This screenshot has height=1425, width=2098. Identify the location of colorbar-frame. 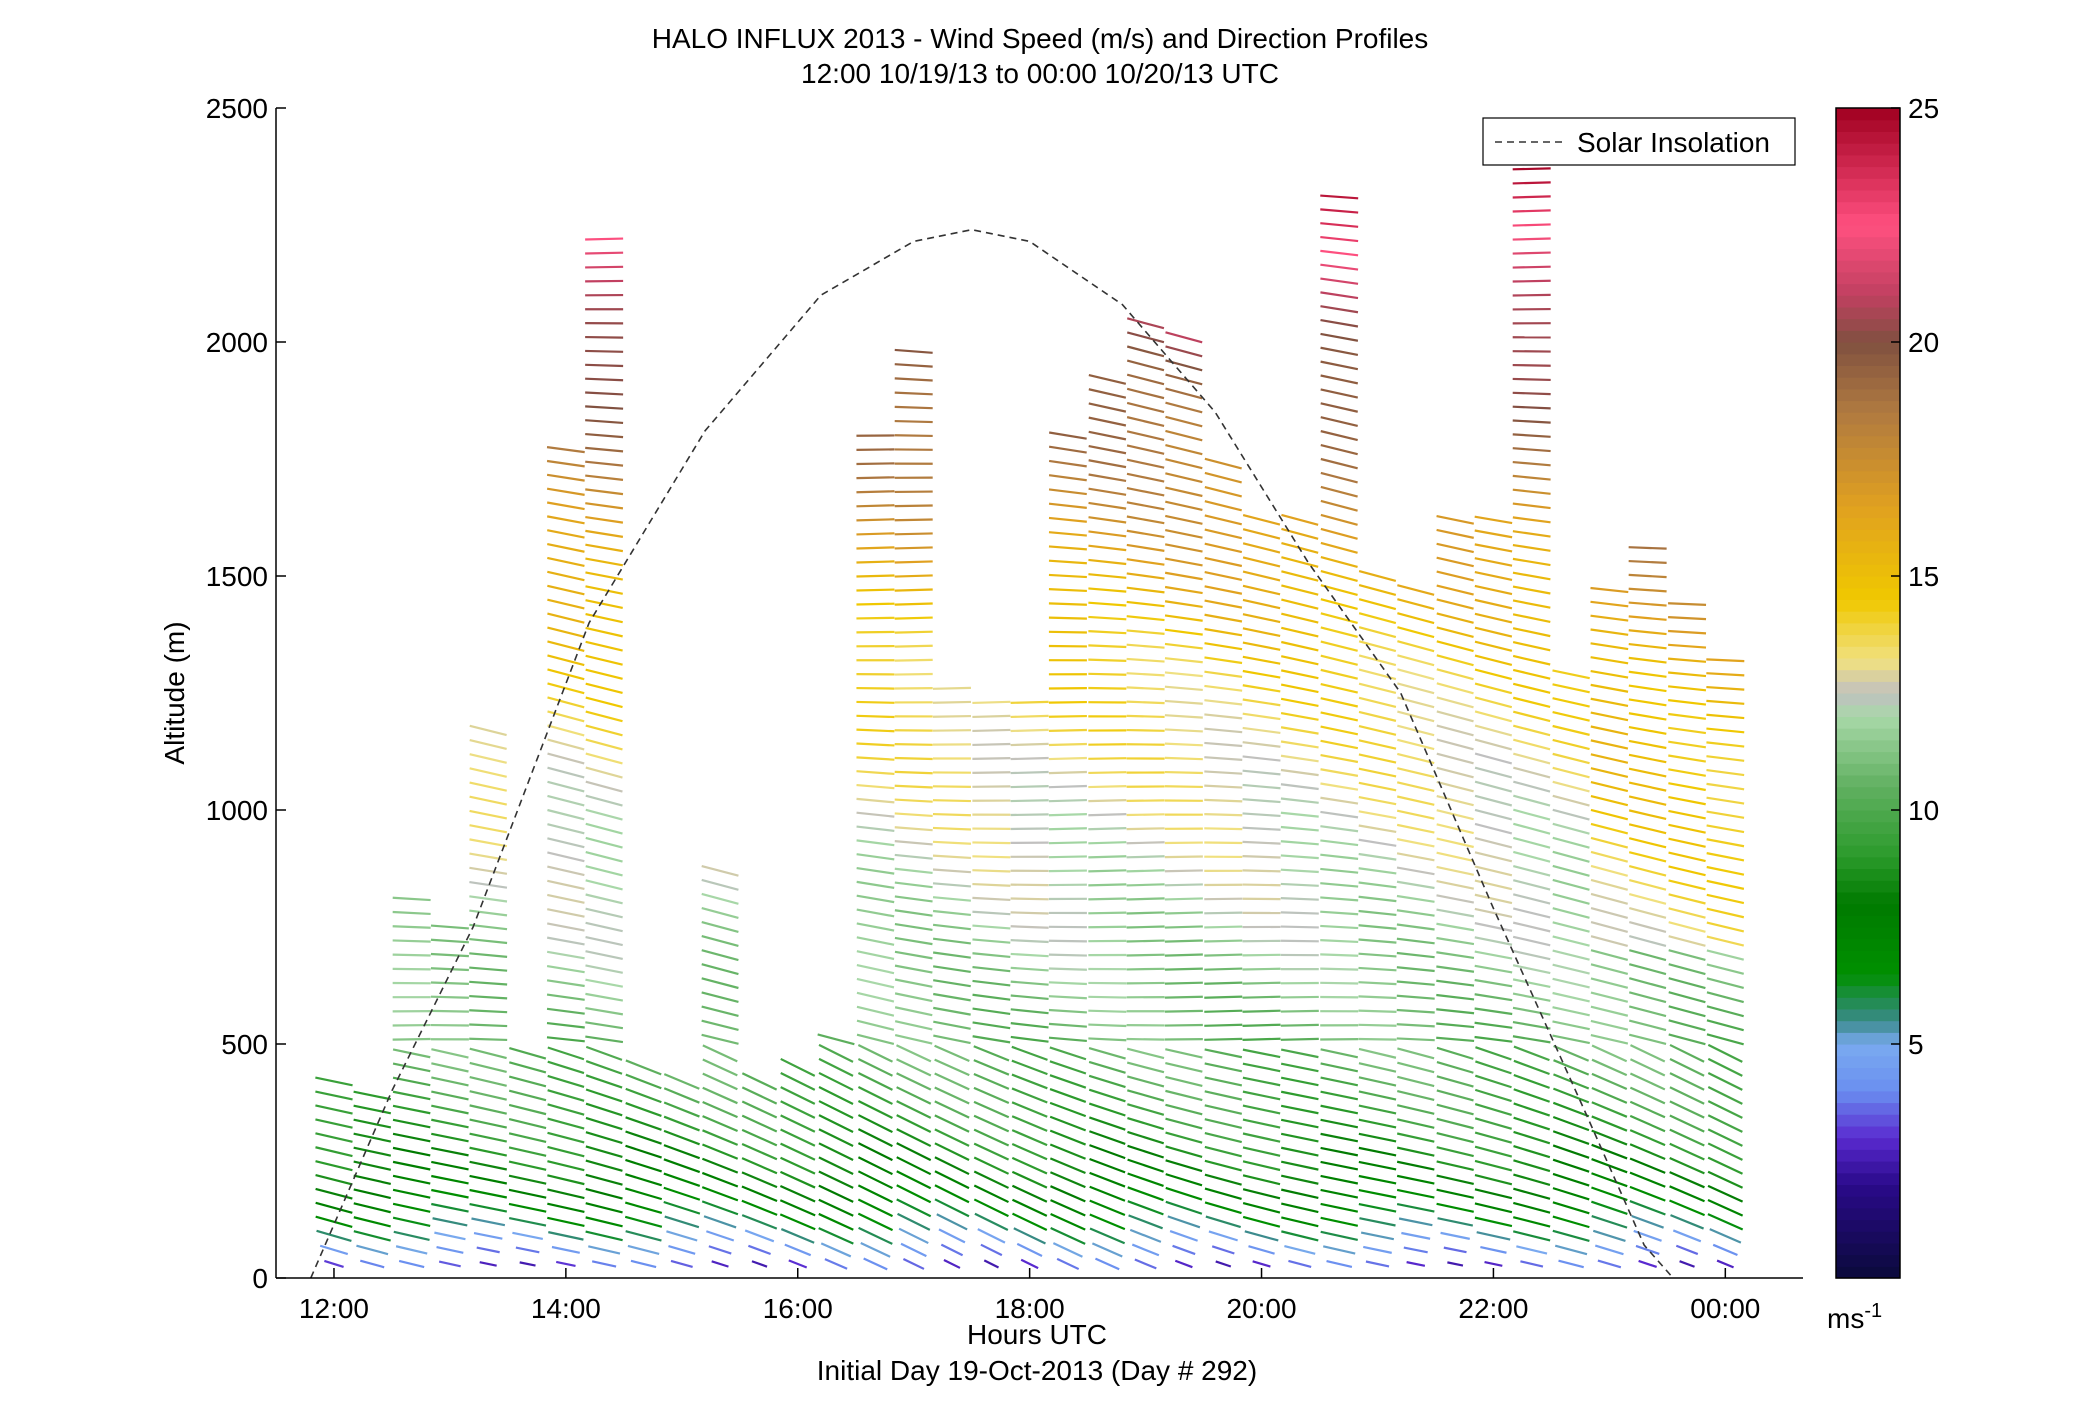
(1868, 693).